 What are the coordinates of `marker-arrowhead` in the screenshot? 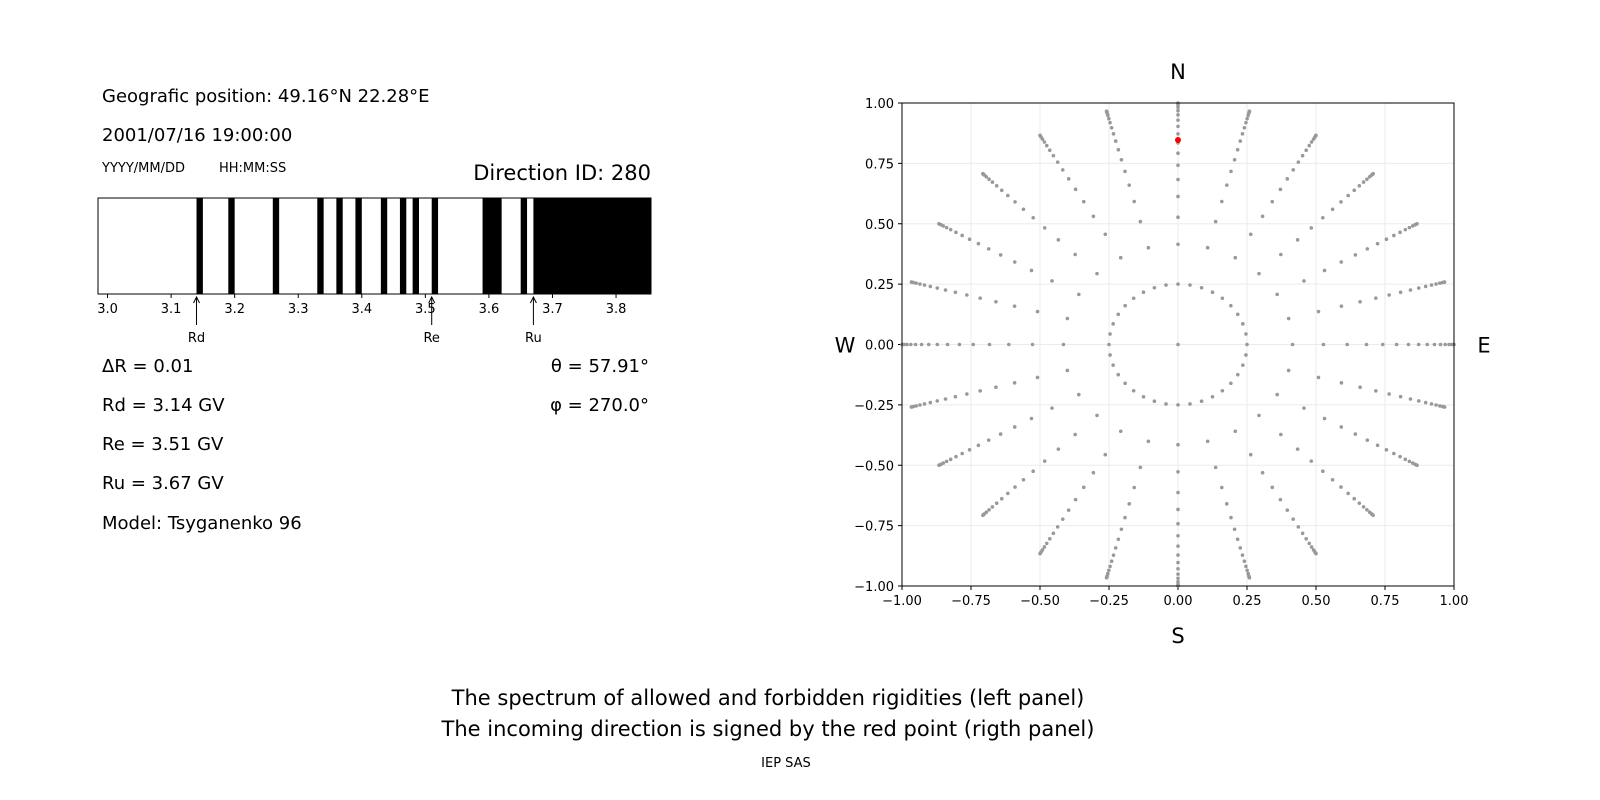 It's located at (196, 299).